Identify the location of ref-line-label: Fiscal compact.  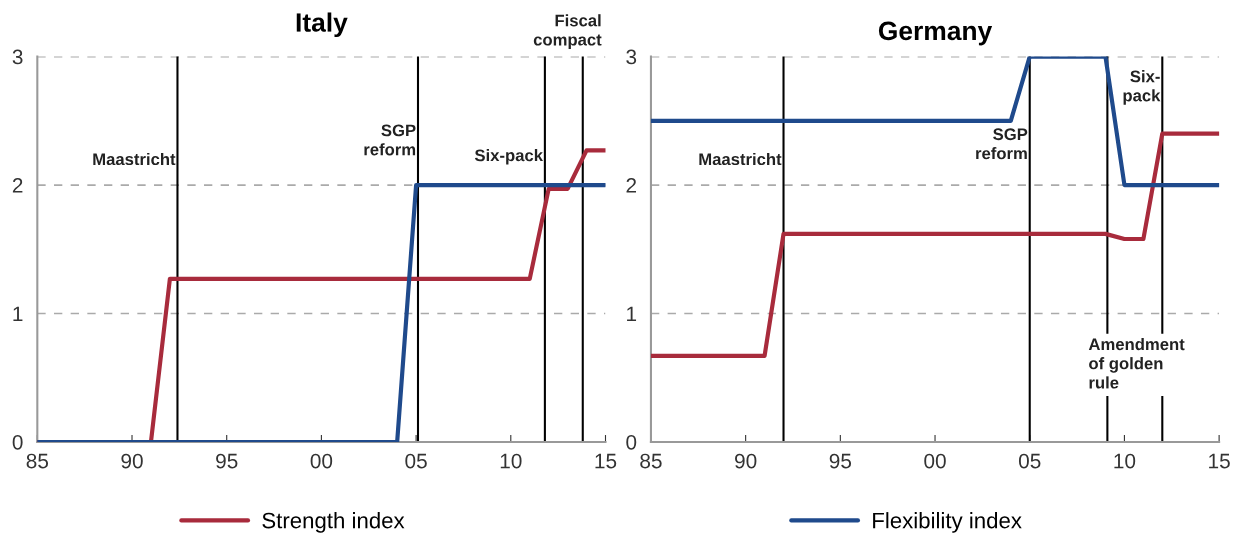
(567, 31).